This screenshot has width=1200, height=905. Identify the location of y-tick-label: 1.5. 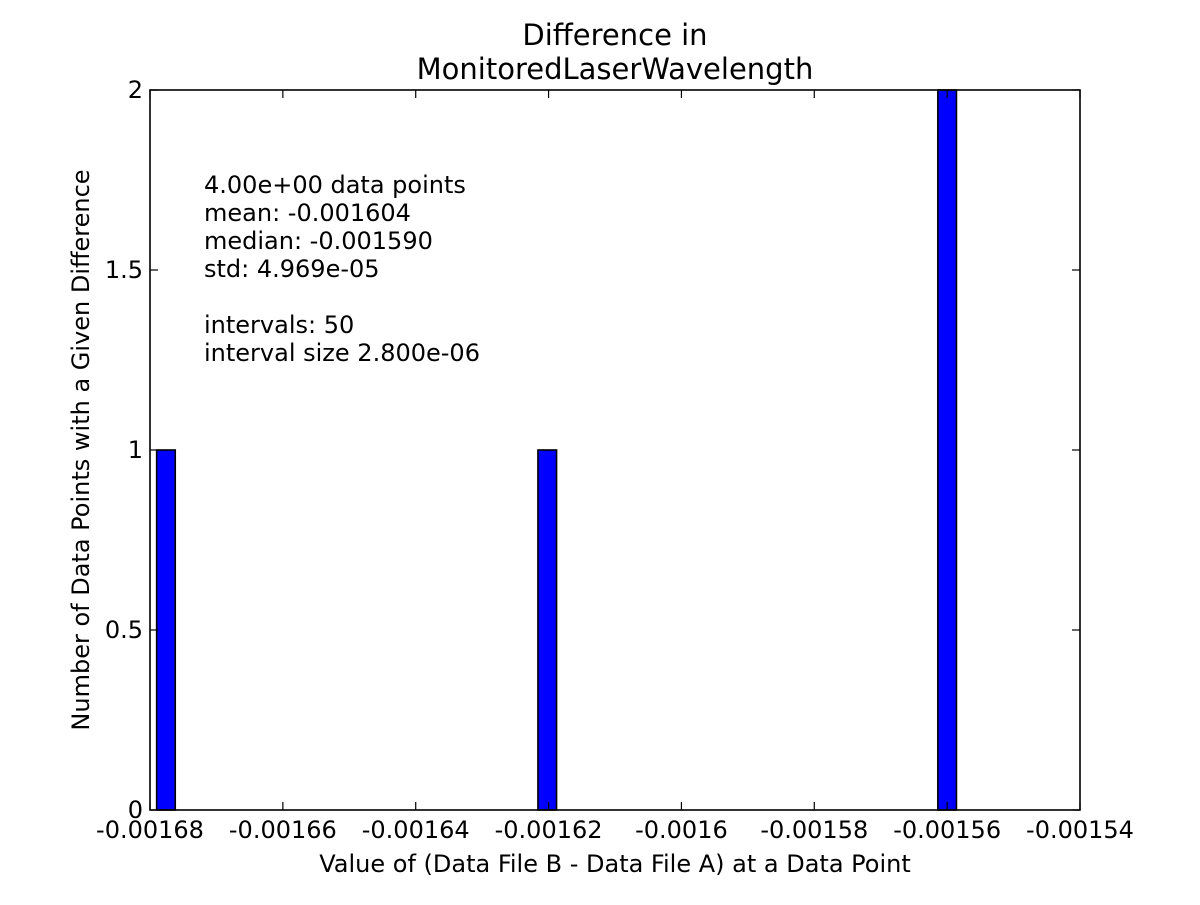
(124, 270).